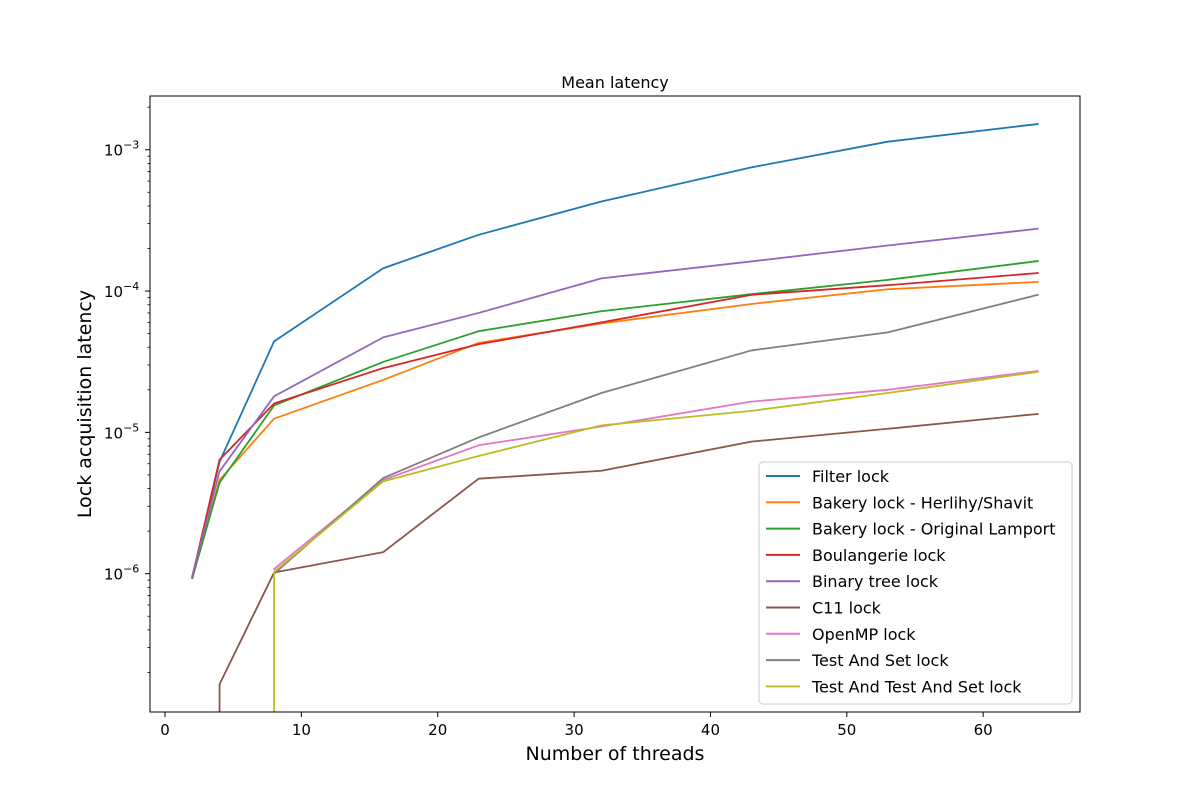 The width and height of the screenshot is (1200, 800). I want to click on x-axis: 0 10 20 30 40 50 60, so click(576, 725).